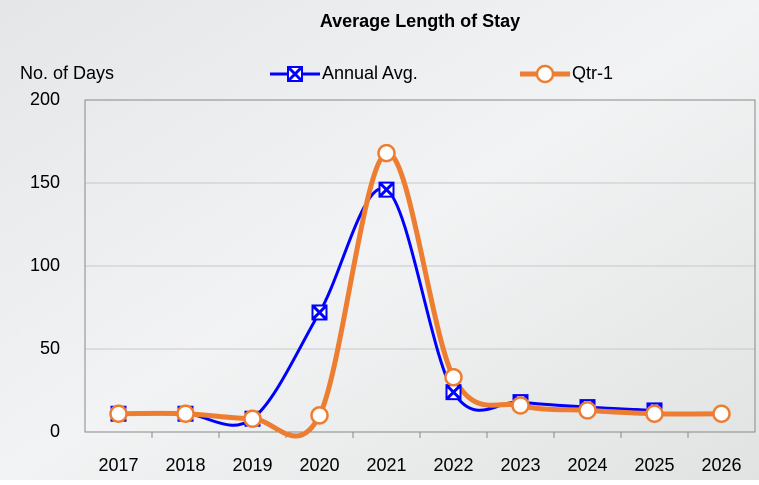 The width and height of the screenshot is (759, 485). What do you see at coordinates (654, 465) in the screenshot?
I see `x-tick-label: 2025` at bounding box center [654, 465].